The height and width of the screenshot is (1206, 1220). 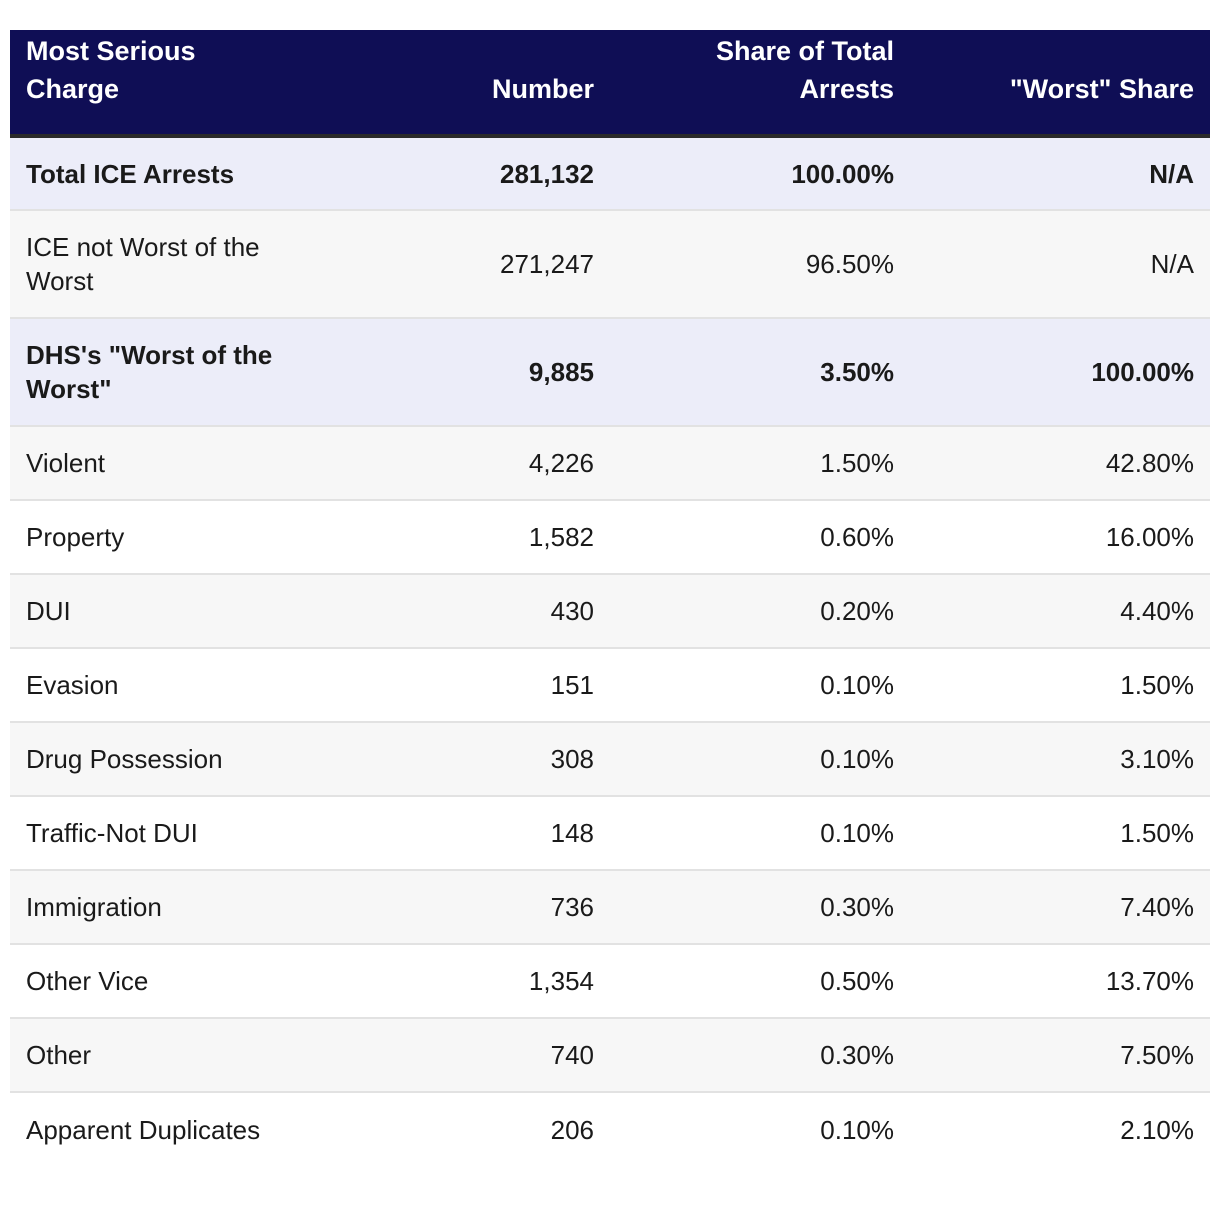 I want to click on table-row: Drug Possession 308 0.10% 3.10%, so click(x=610, y=759).